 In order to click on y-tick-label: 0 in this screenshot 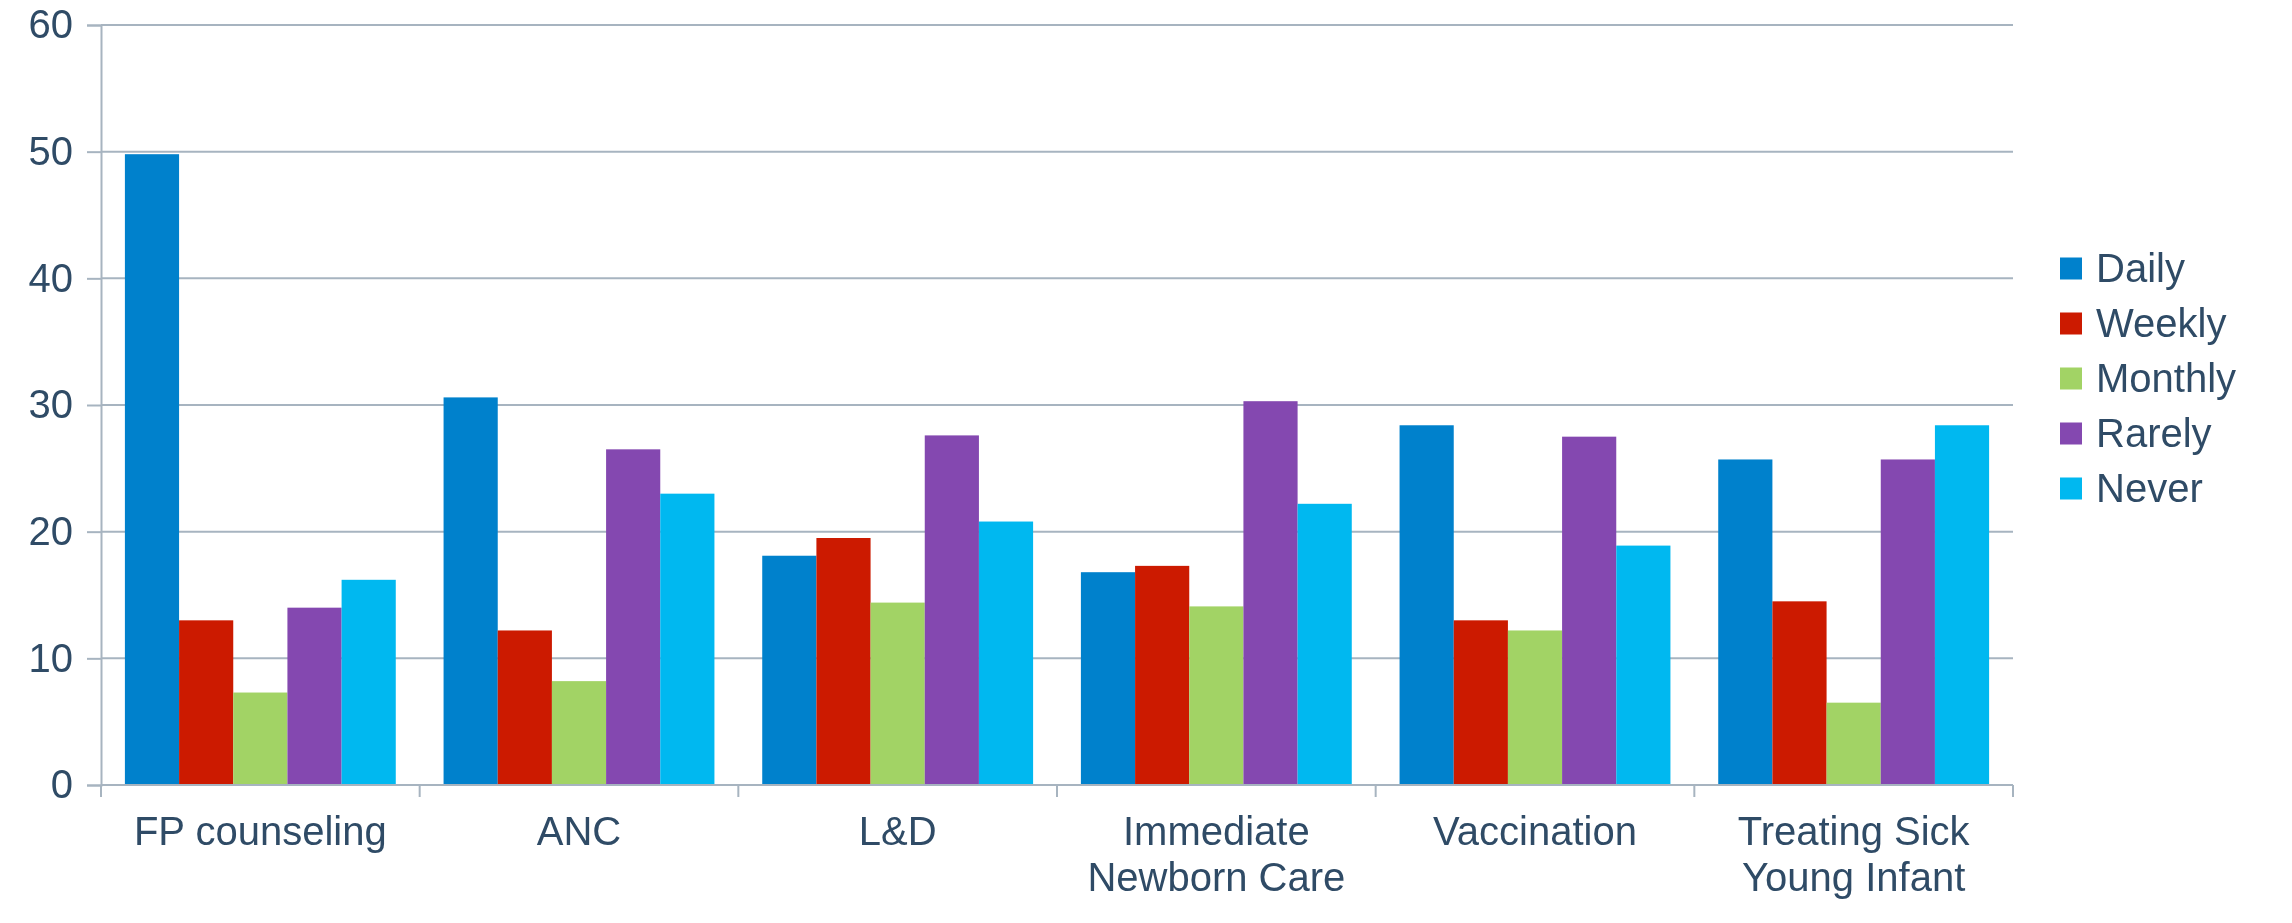, I will do `click(61, 784)`.